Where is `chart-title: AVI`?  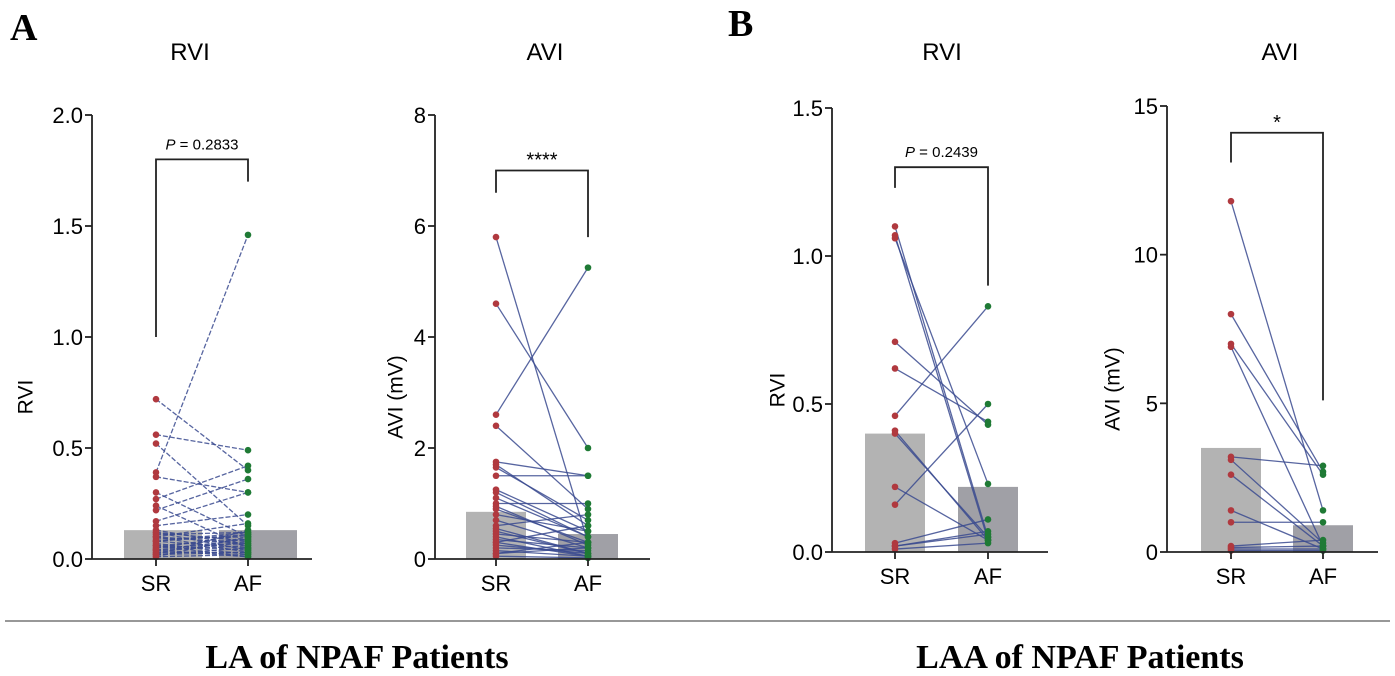 chart-title: AVI is located at coordinates (545, 52).